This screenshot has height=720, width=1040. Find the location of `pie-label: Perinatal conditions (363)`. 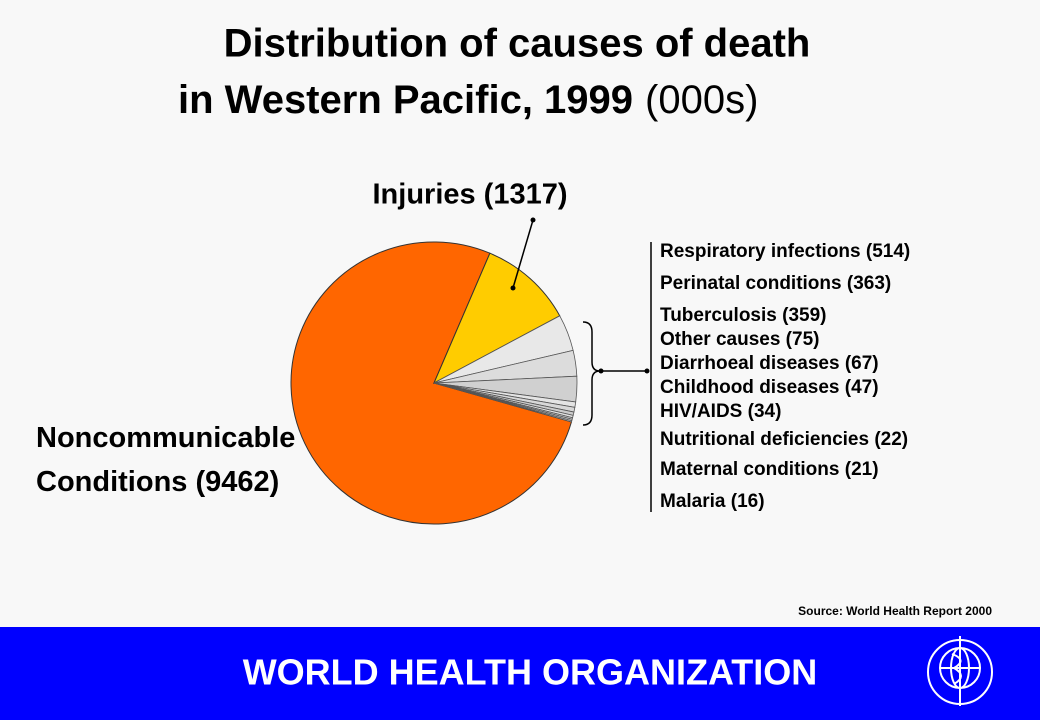

pie-label: Perinatal conditions (363) is located at coordinates (775, 283).